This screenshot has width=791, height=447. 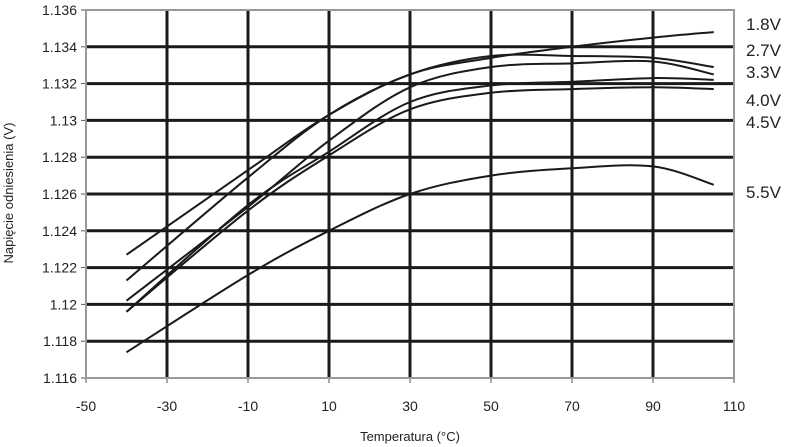 What do you see at coordinates (59, 268) in the screenshot?
I see `y-tick-label: 1.122` at bounding box center [59, 268].